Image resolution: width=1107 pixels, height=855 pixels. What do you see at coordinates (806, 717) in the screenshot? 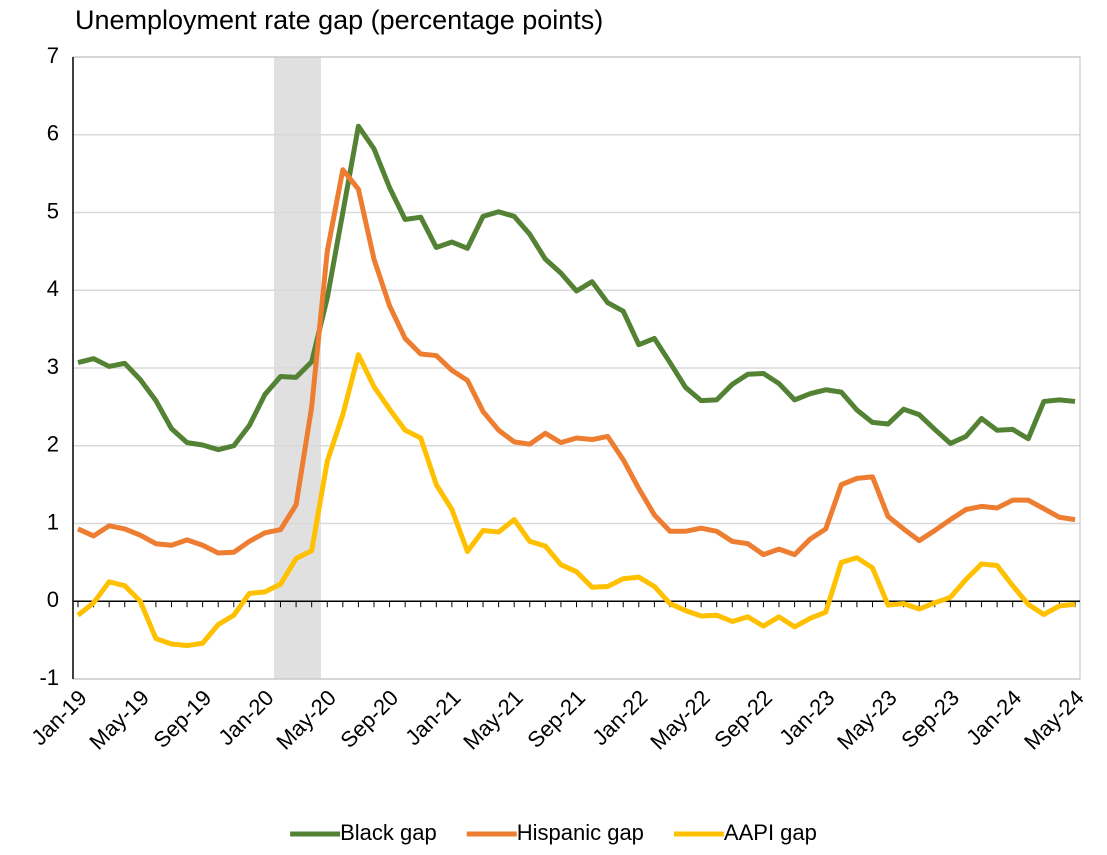
I see `x-tick-label: Jan-23` at bounding box center [806, 717].